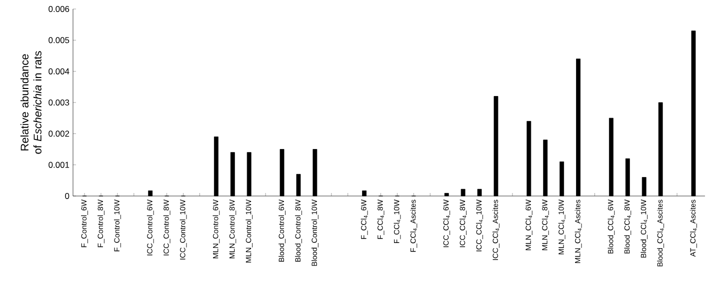 Image resolution: width=717 pixels, height=303 pixels. What do you see at coordinates (59, 71) in the screenshot?
I see `y-tick-label: 0.004` at bounding box center [59, 71].